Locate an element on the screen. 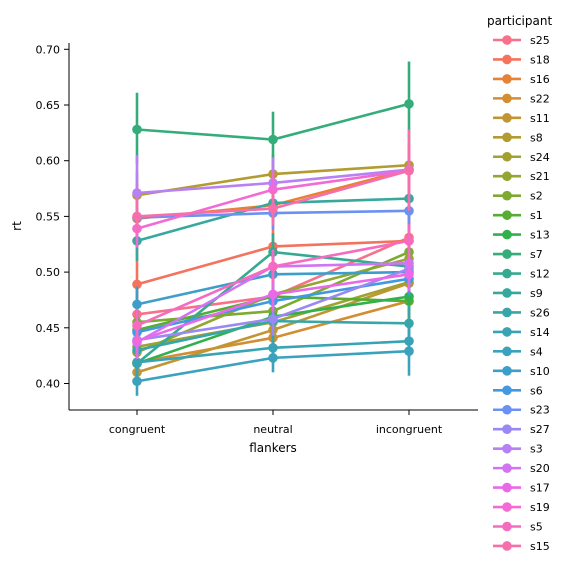 The image size is (570, 564). legend-label: s24 is located at coordinates (540, 157).